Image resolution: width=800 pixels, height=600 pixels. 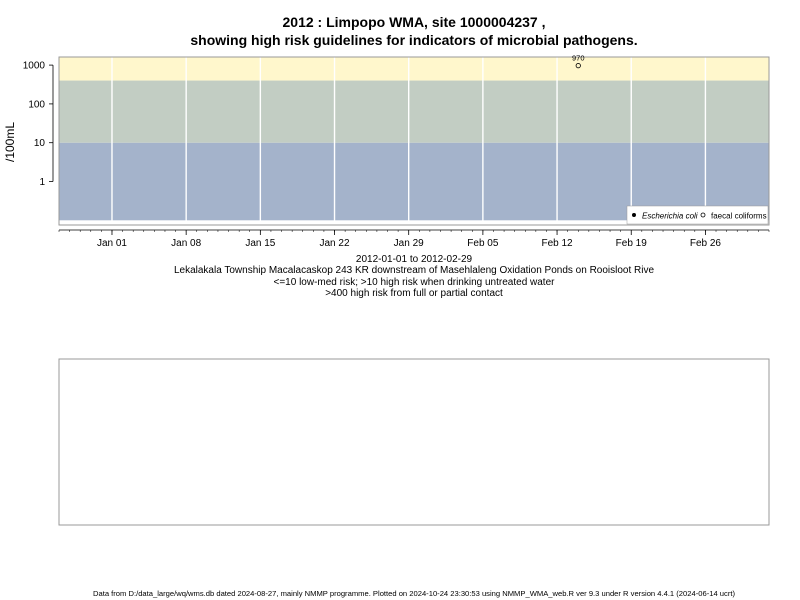 I want to click on legend: Escherichia coli faecal coliforms, so click(x=697, y=215).